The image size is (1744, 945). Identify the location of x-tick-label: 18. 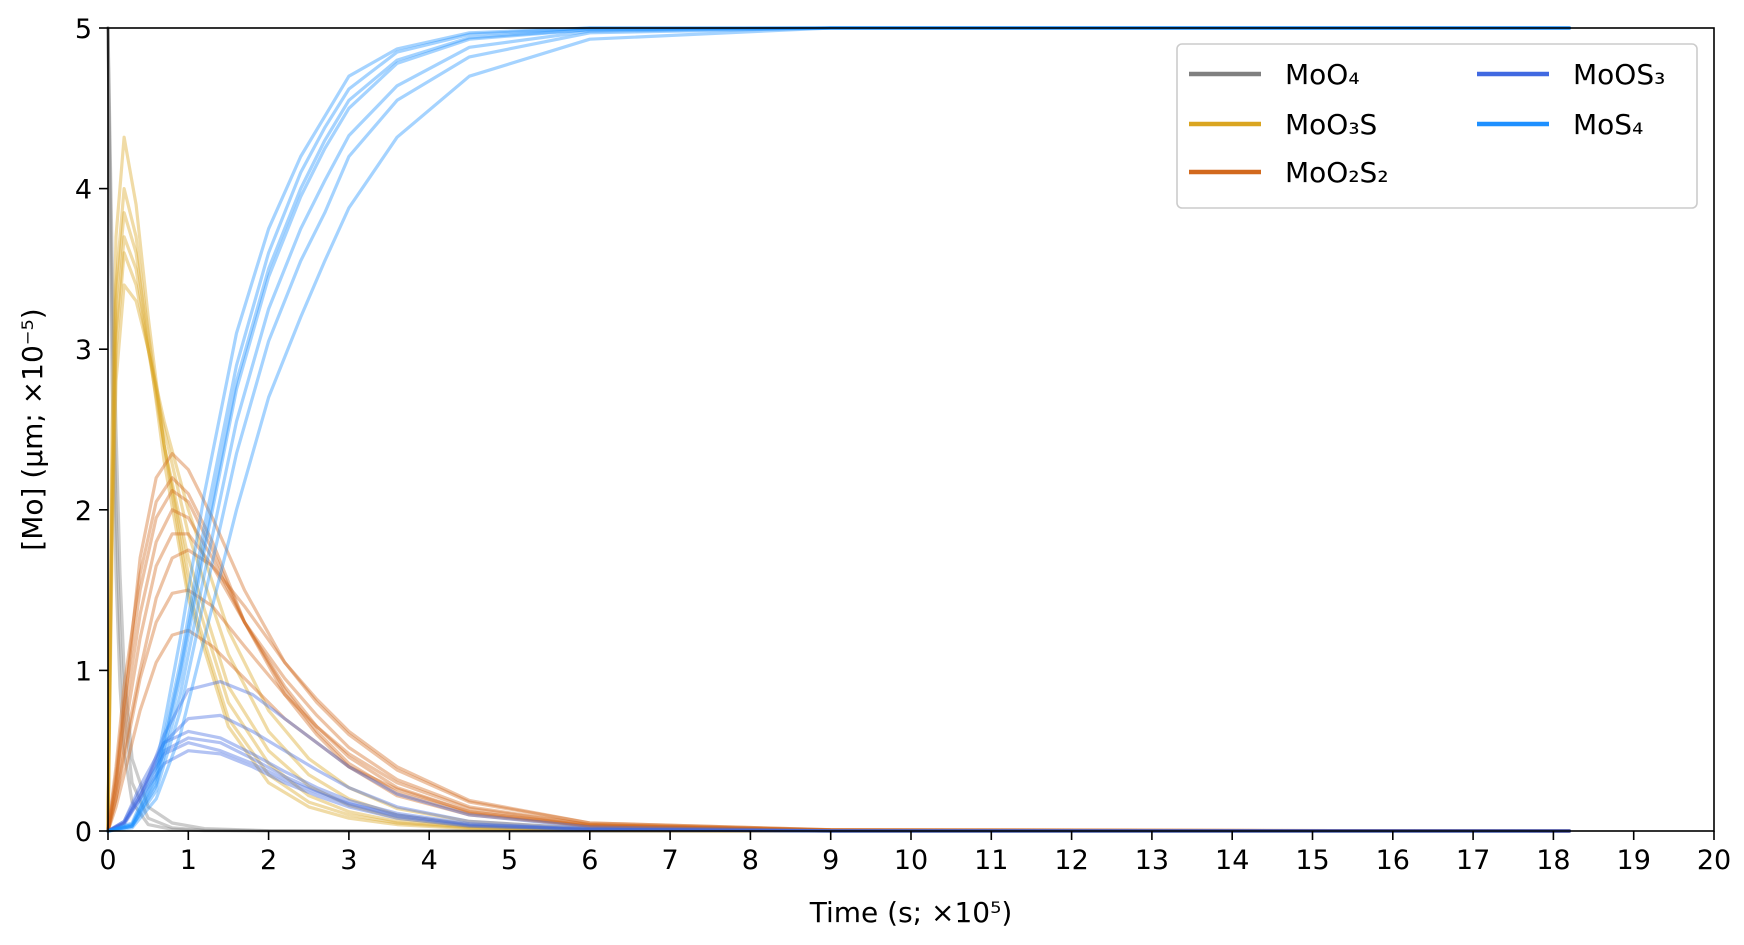
(1553, 860).